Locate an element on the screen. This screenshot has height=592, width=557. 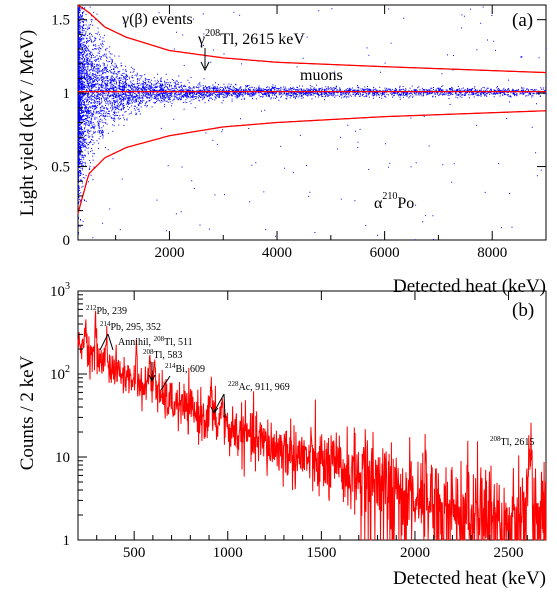
x-tick-label: 1000 is located at coordinates (228, 553).